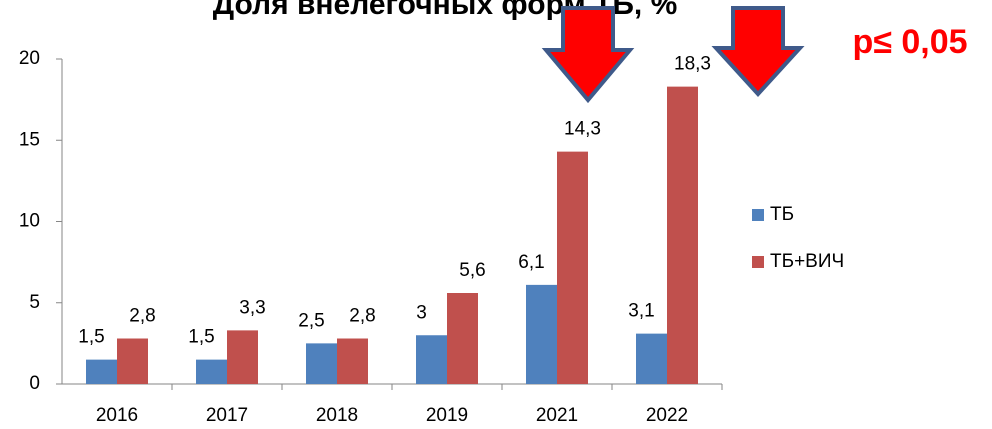 This screenshot has width=992, height=429. What do you see at coordinates (34, 383) in the screenshot?
I see `y-tick-label: 0` at bounding box center [34, 383].